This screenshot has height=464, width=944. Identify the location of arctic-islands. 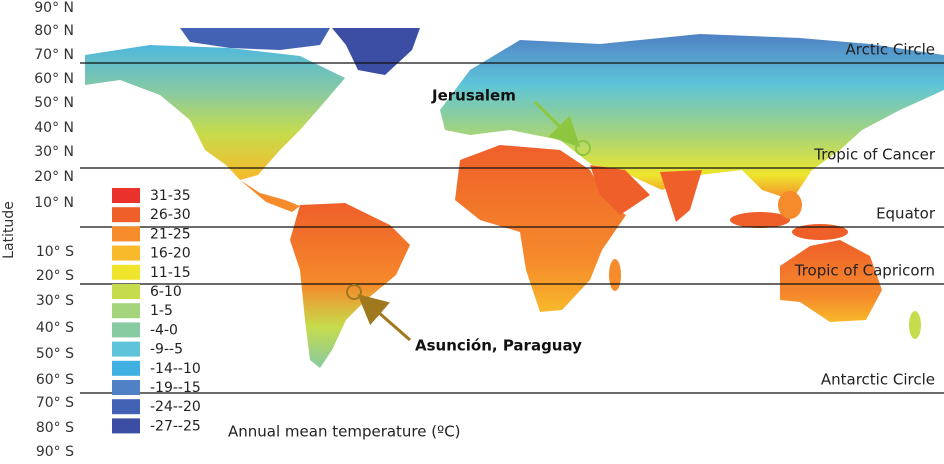
(255, 39).